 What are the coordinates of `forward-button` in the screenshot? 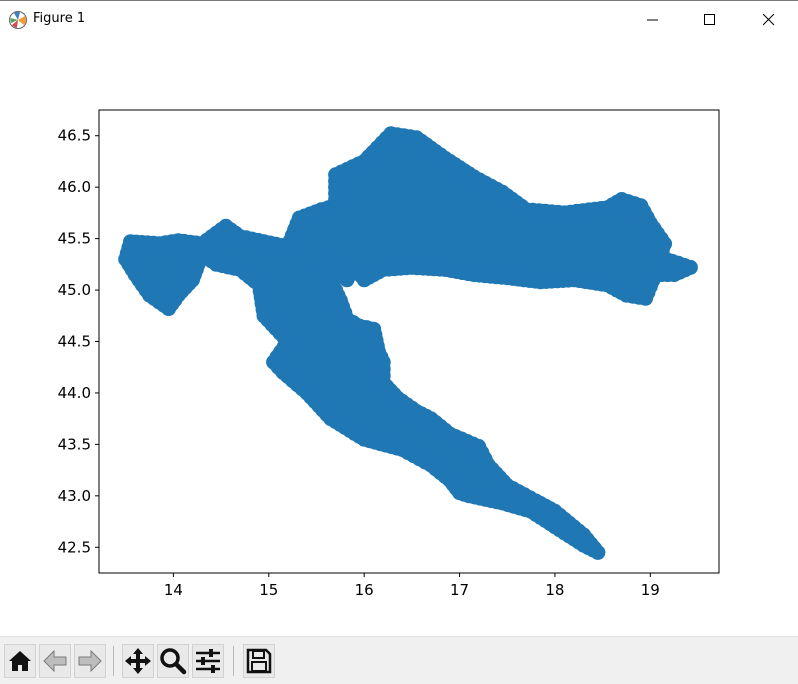 It's located at (90, 661).